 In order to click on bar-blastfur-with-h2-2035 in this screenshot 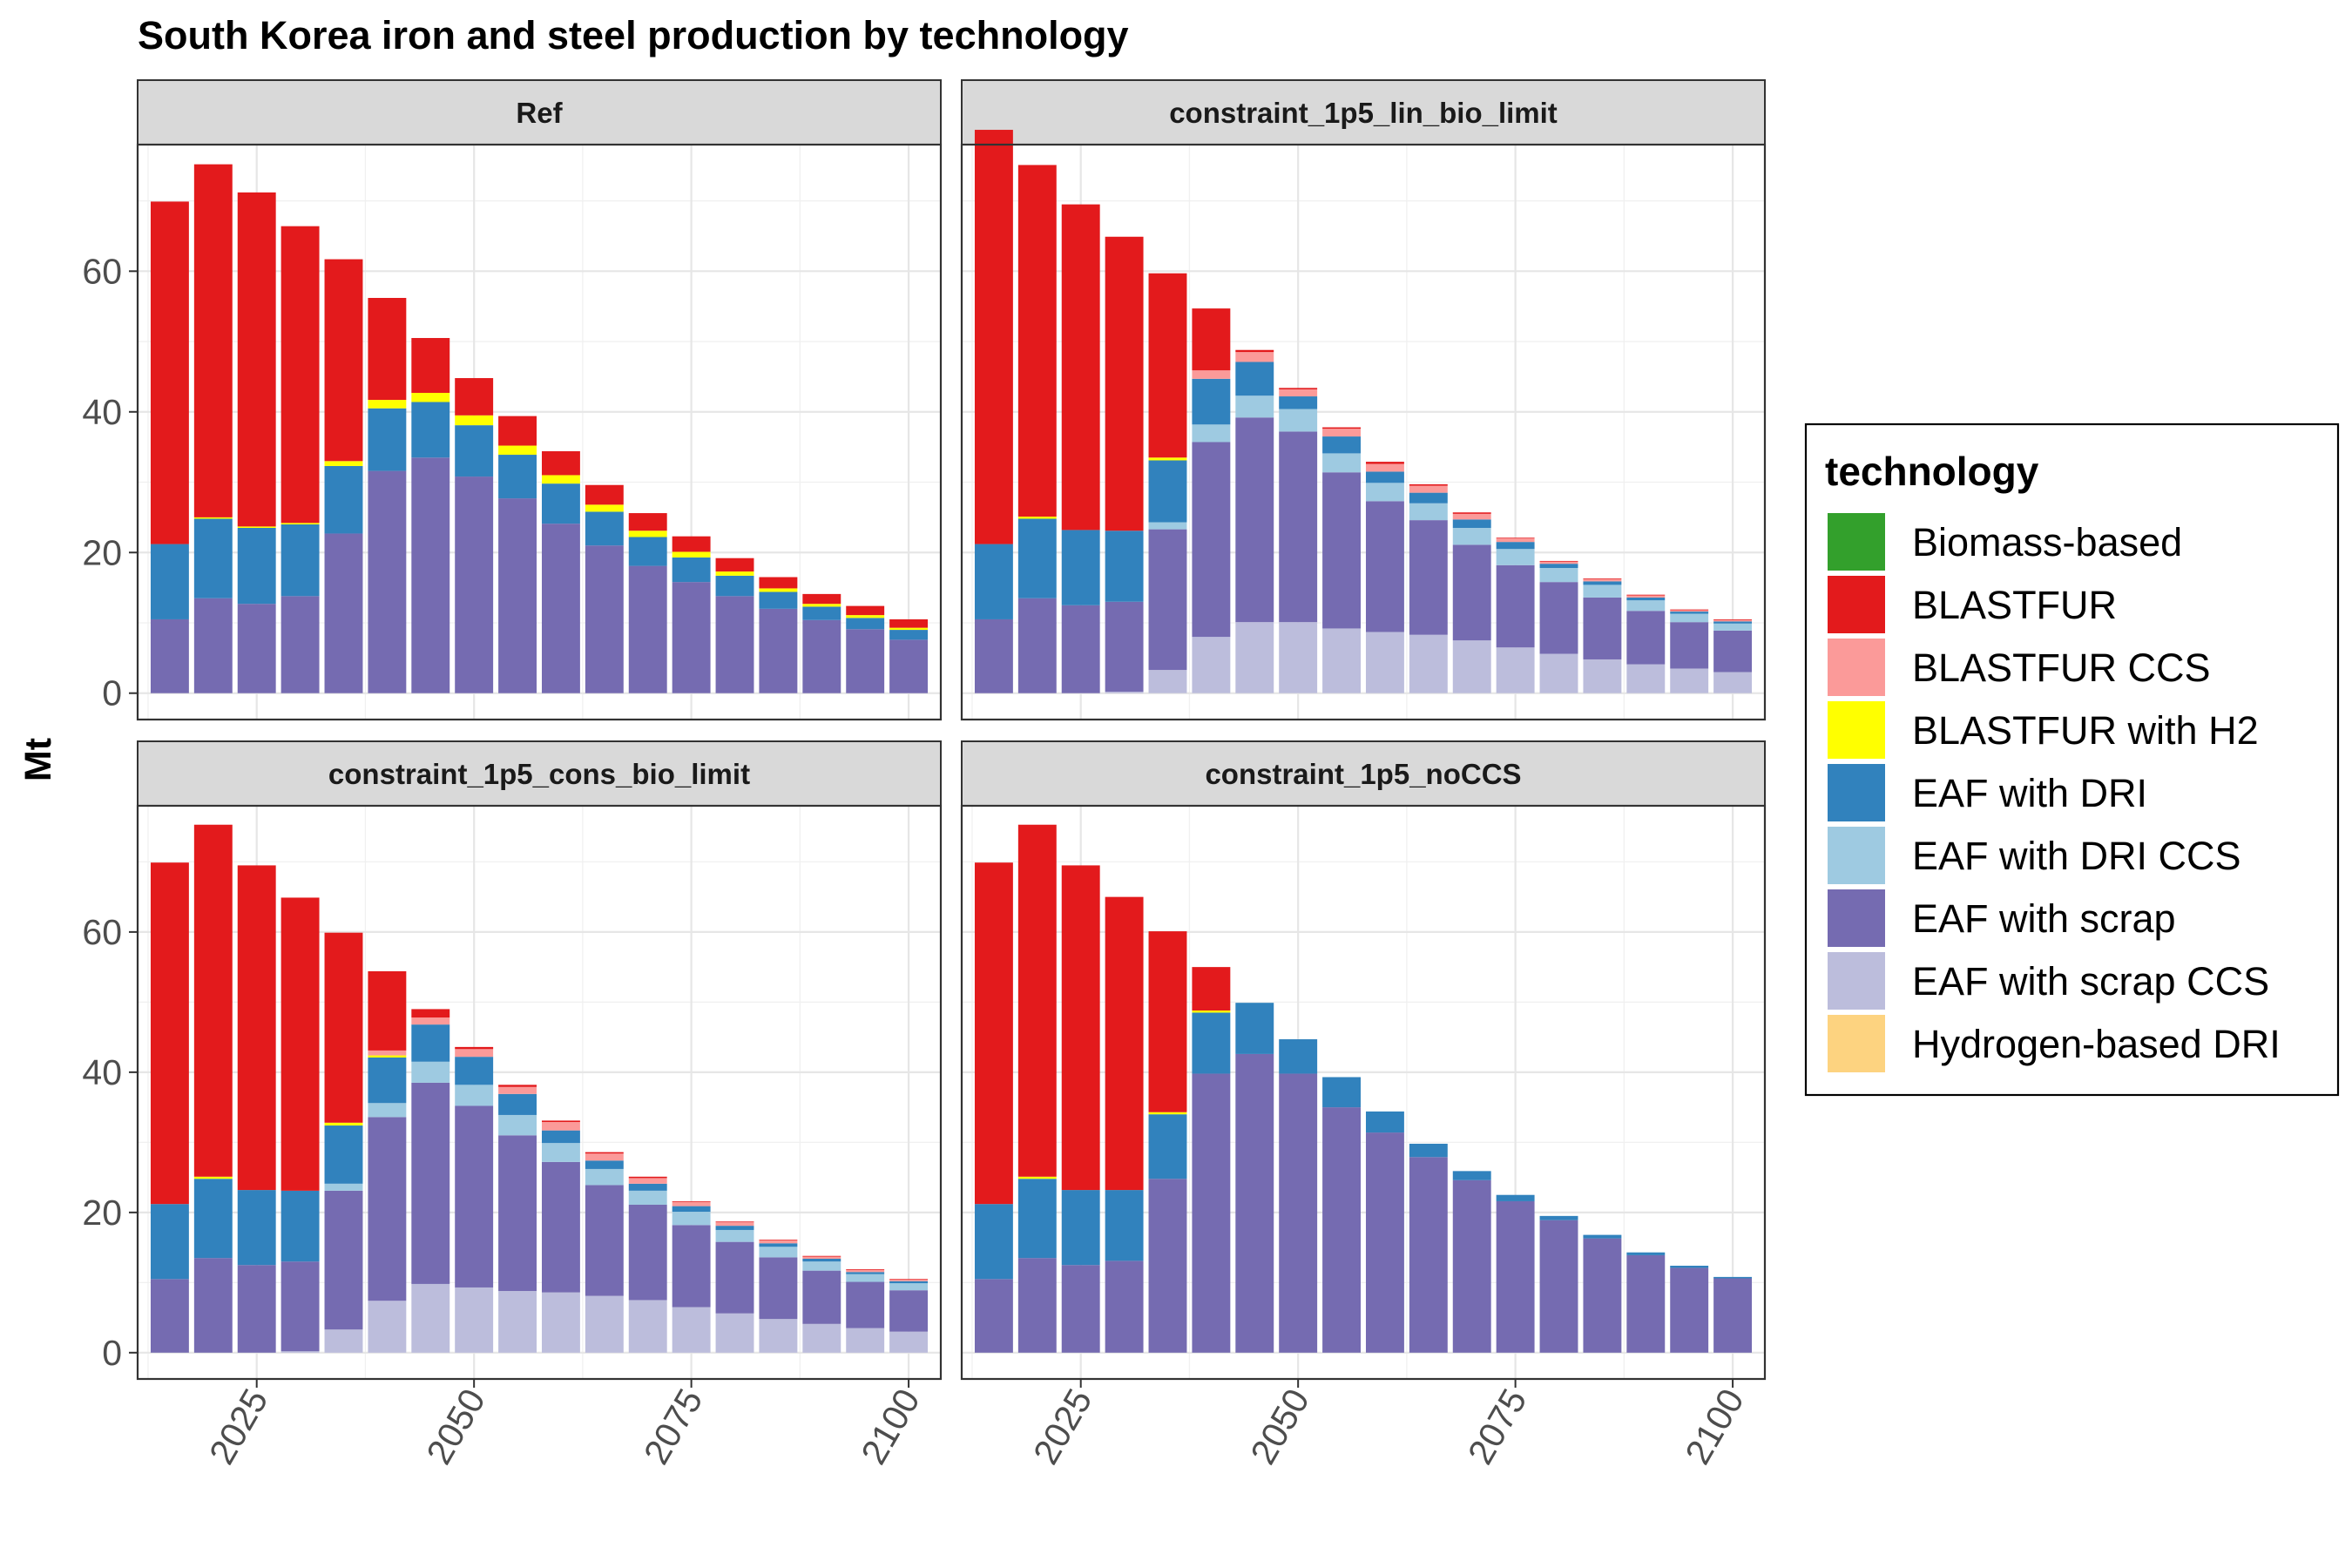, I will do `click(1167, 1113)`.